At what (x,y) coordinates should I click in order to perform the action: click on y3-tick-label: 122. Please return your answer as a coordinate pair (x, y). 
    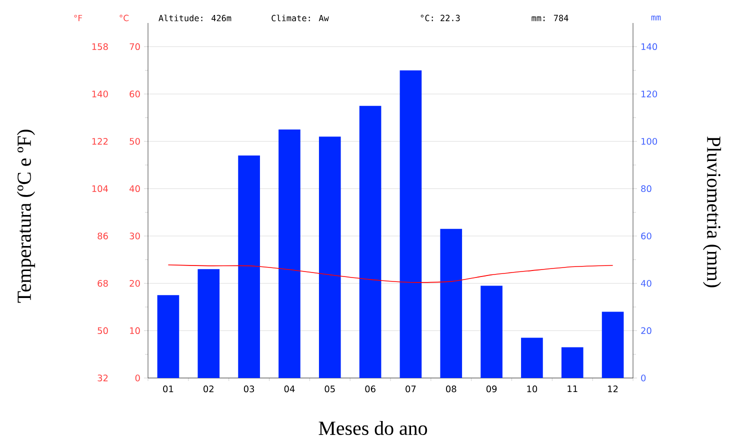
    Looking at the image, I should click on (100, 141).